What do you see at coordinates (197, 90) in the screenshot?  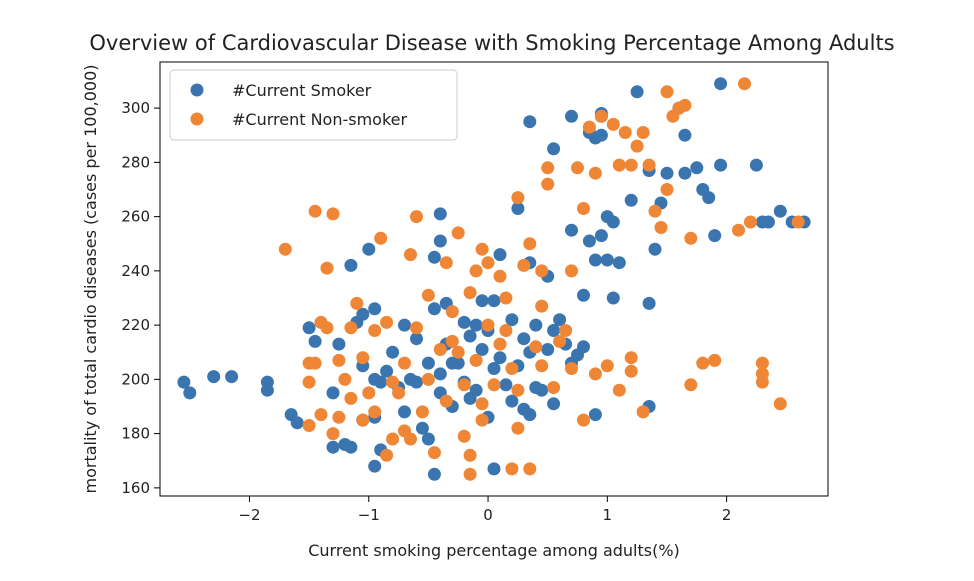 I see `legend-marker-current-smoker` at bounding box center [197, 90].